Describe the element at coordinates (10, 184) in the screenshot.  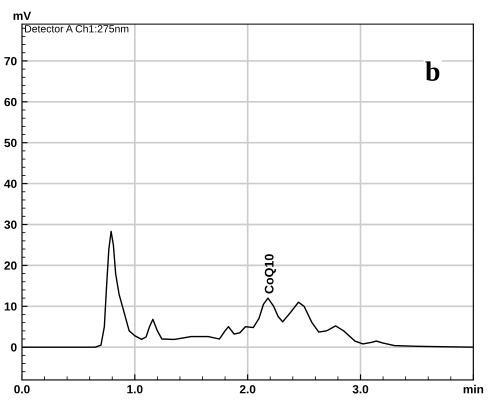
I see `y-tick-label: 40` at that location.